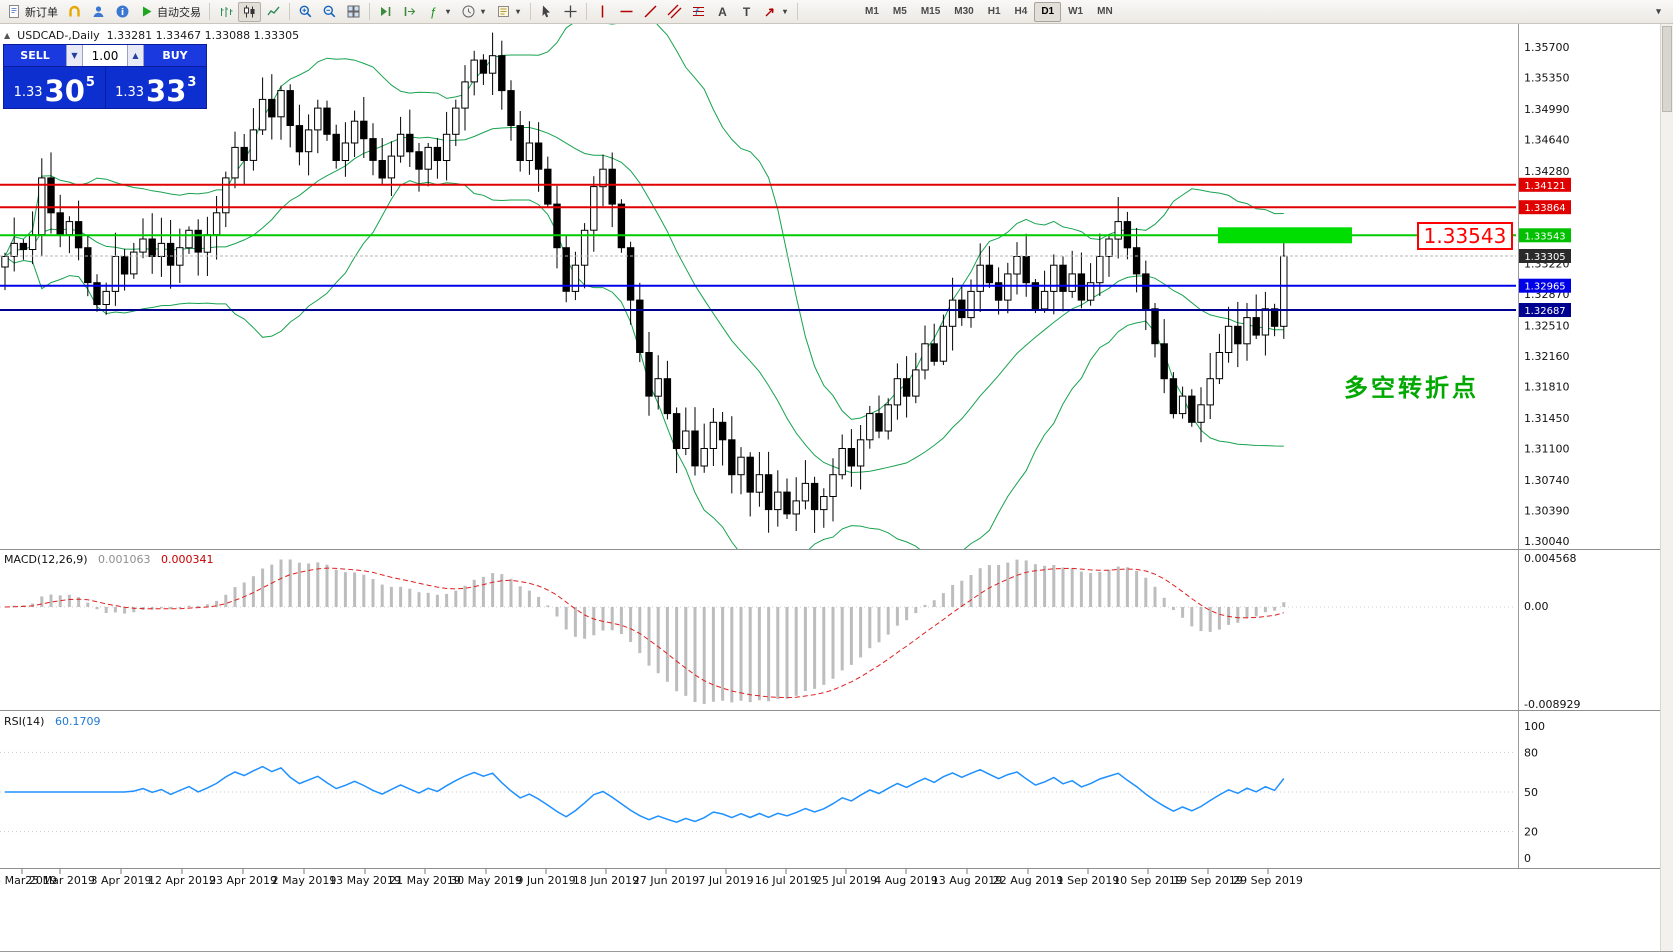  I want to click on trendline-button, so click(650, 12).